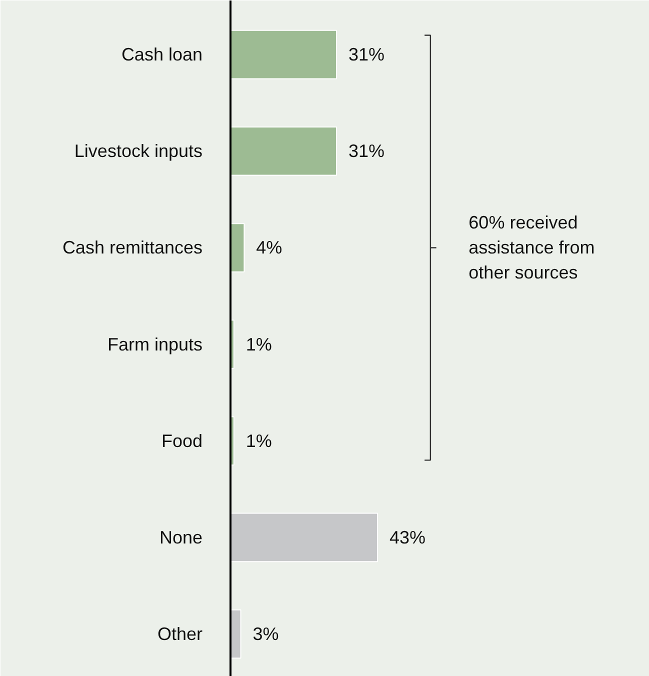  What do you see at coordinates (269, 248) in the screenshot?
I see `data-label: 4%` at bounding box center [269, 248].